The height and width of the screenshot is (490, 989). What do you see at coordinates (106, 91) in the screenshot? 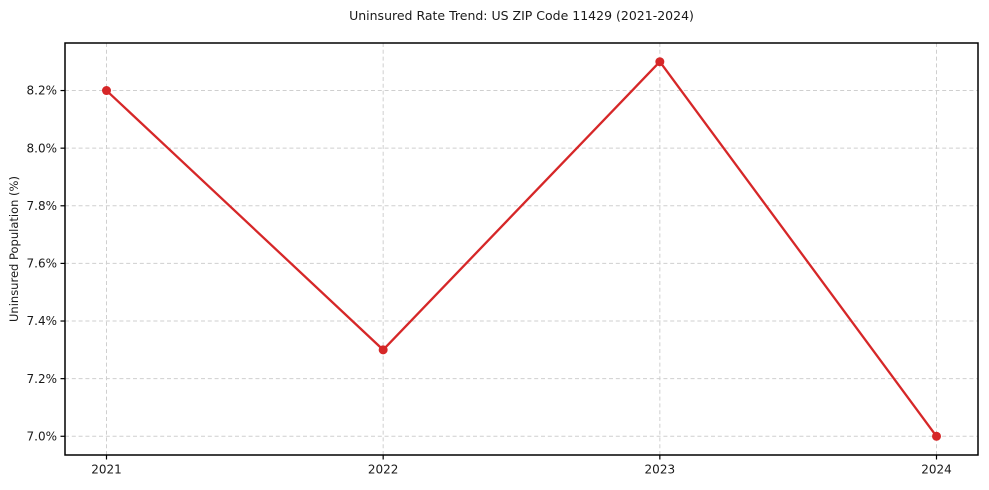
I see `data-point-2021` at bounding box center [106, 91].